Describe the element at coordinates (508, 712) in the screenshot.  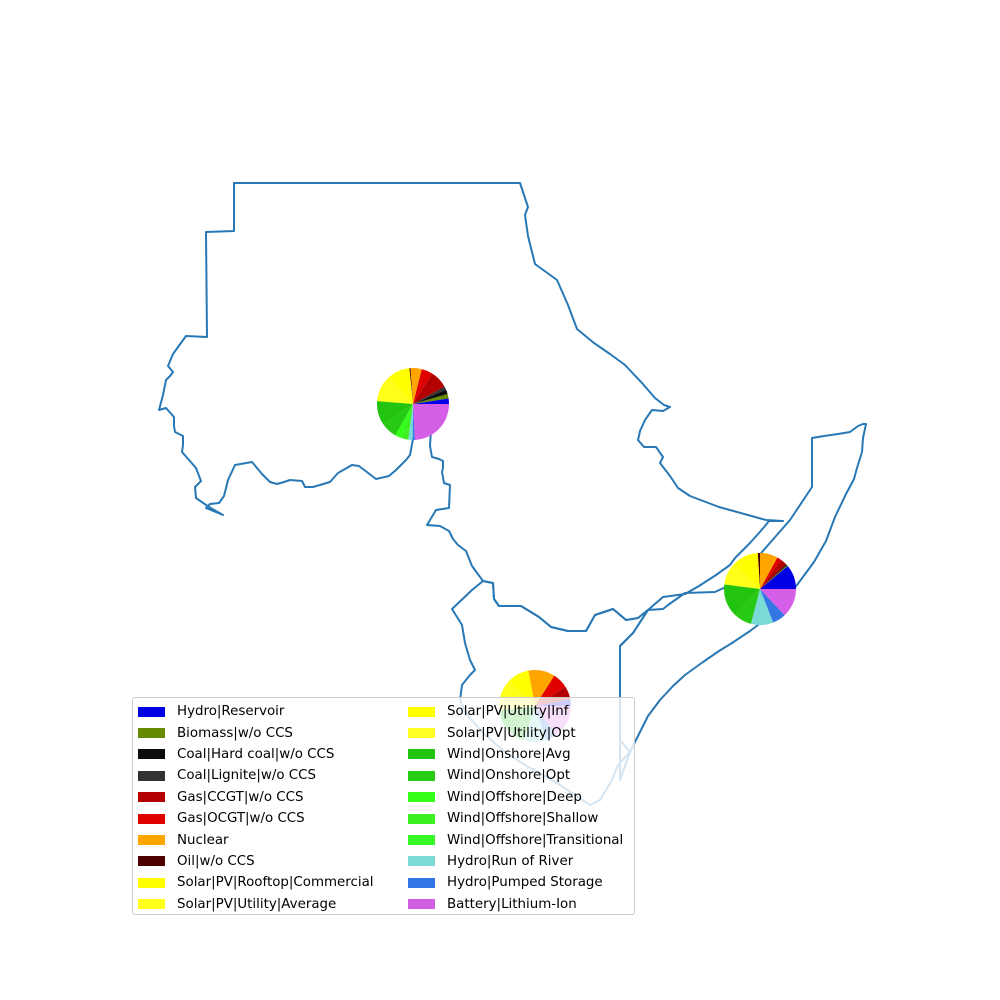
I see `legend-label: Solar|PV|Utility|Inf` at that location.